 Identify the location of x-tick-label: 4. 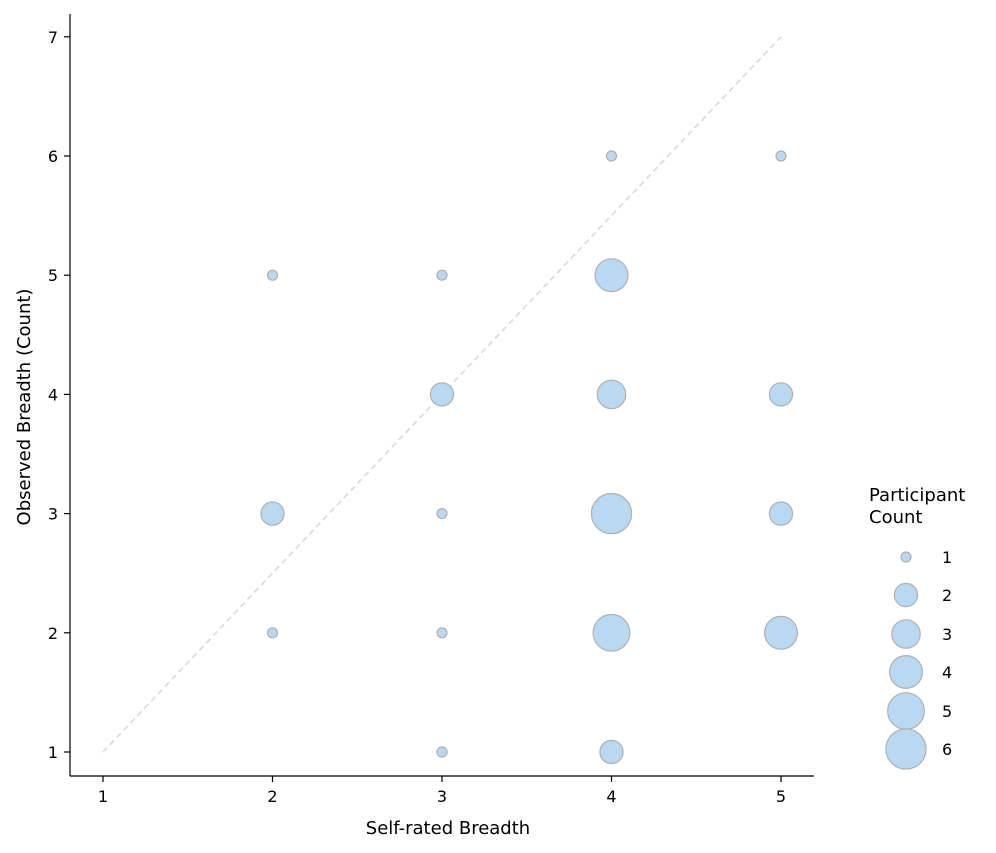
(611, 796).